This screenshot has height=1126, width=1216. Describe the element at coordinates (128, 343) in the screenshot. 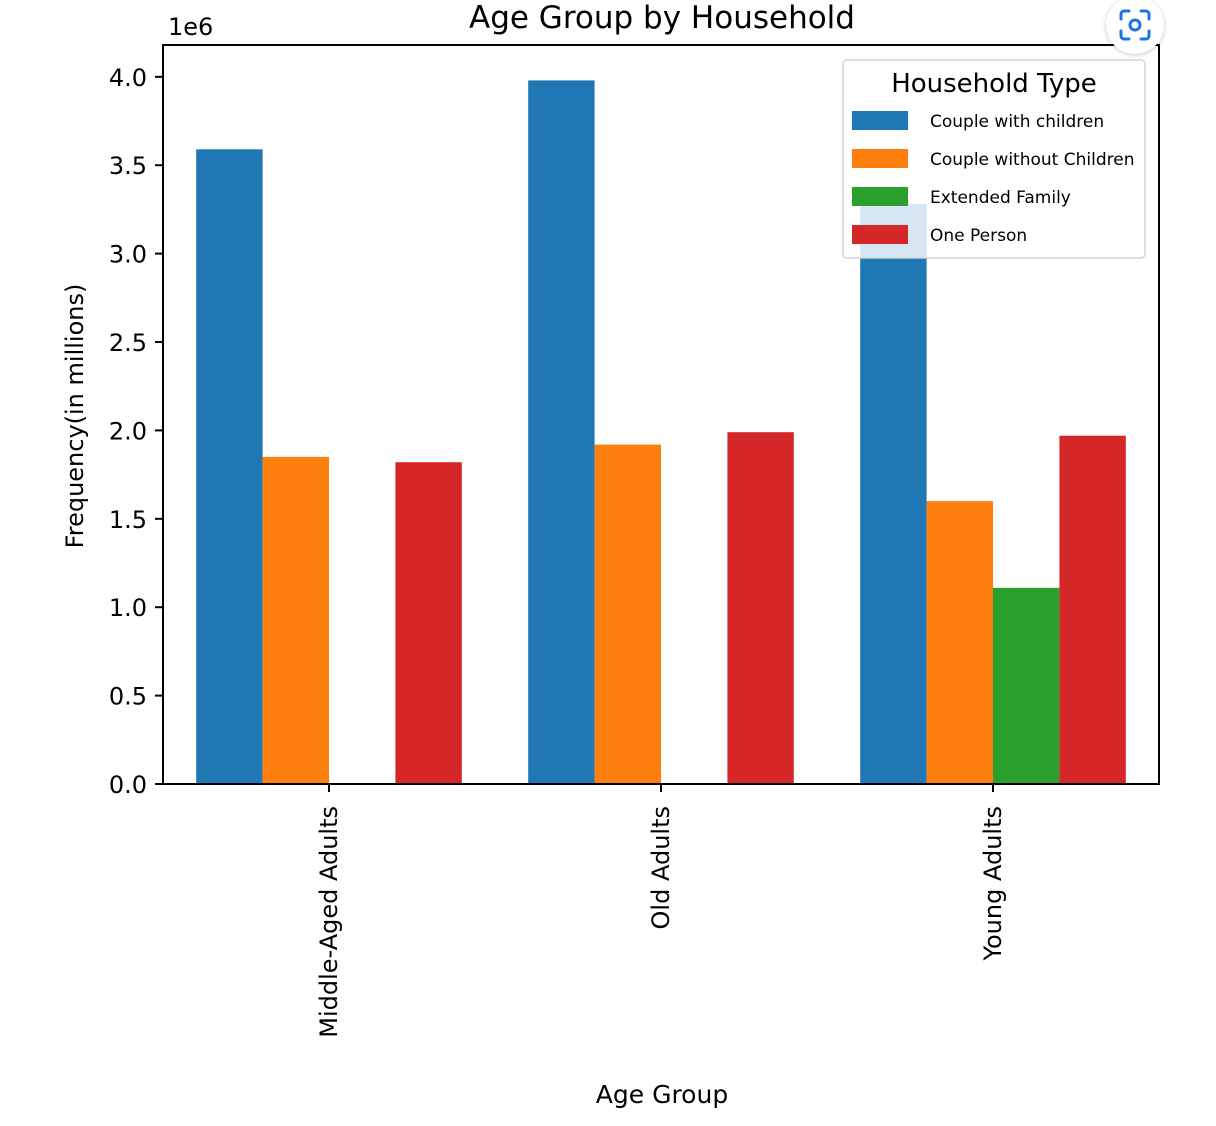

I see `y-tick-label: 2.5` at that location.